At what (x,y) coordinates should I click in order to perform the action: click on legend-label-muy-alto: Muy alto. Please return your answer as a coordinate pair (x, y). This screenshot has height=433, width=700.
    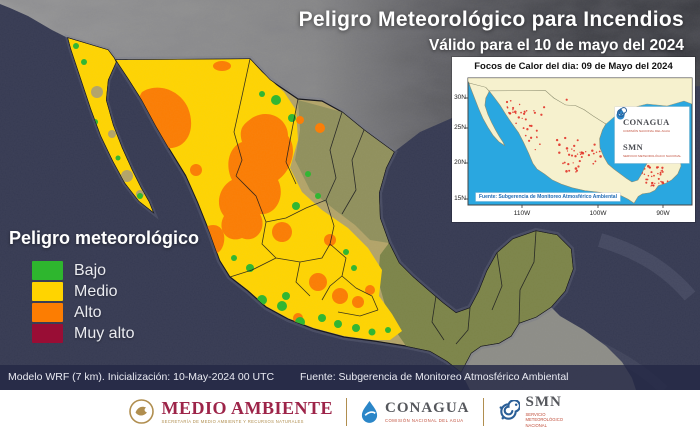
    Looking at the image, I should click on (104, 333).